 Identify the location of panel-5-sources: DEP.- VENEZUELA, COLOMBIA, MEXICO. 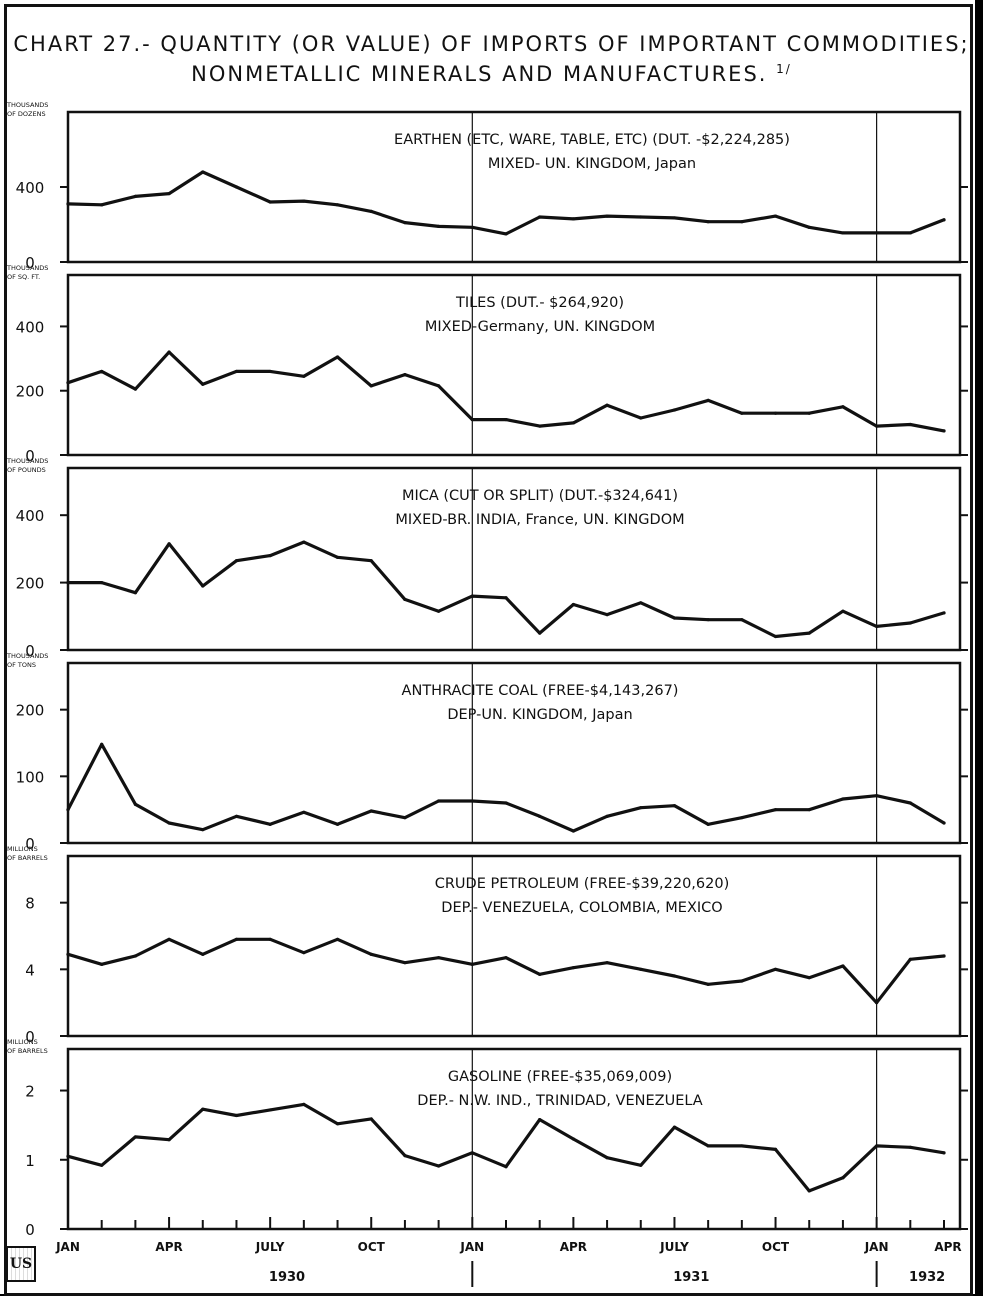
(581, 908).